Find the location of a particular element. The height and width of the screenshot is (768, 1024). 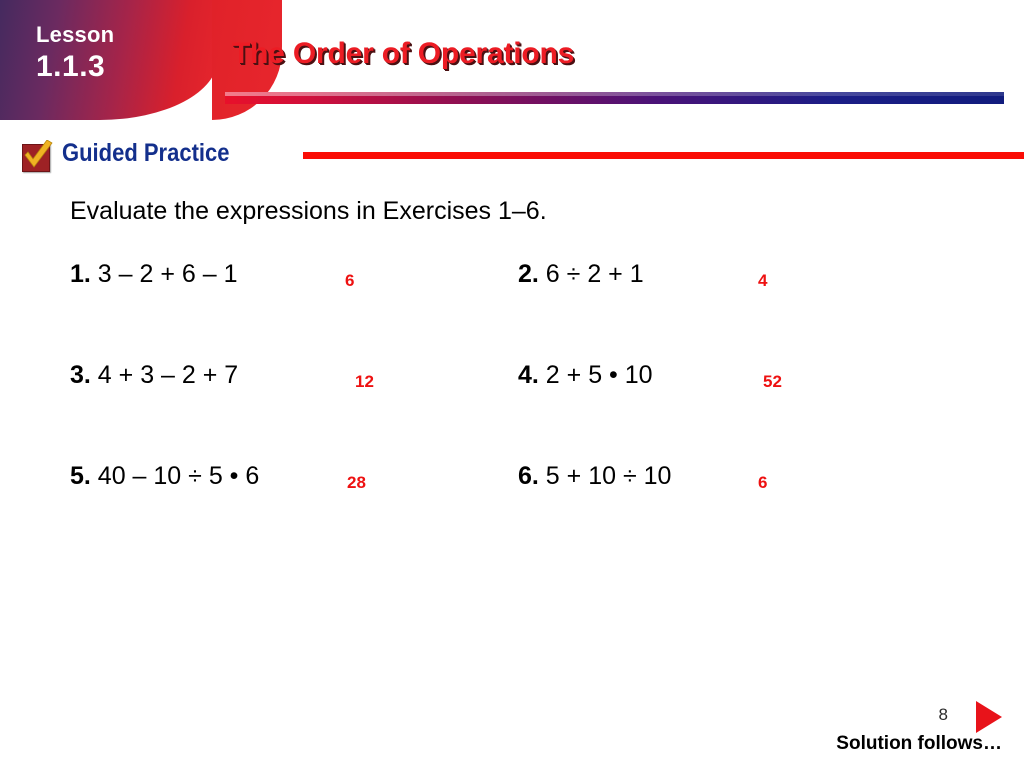

exercise-item-2: 2. 6 ÷ 2 + 1 4 is located at coordinates (642, 274).